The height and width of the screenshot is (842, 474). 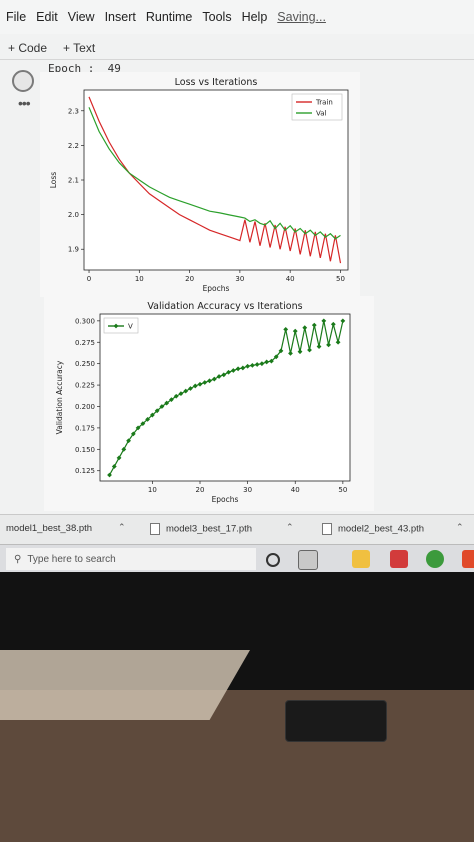 What do you see at coordinates (53, 180) in the screenshot?
I see `y-axis-label: Loss` at bounding box center [53, 180].